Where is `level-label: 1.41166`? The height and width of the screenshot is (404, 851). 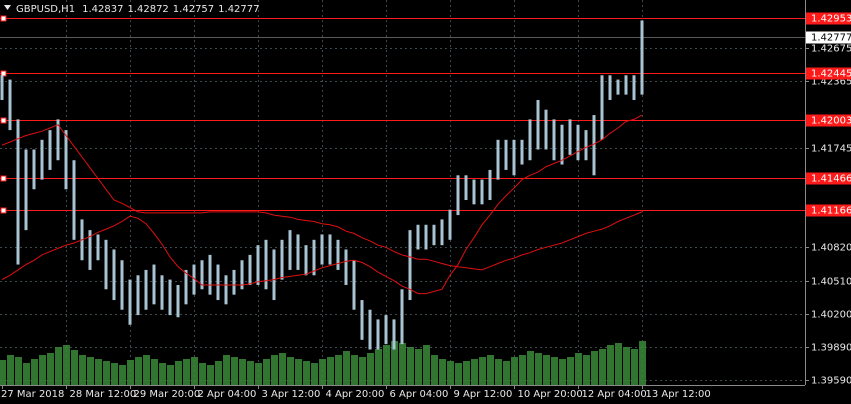 level-label: 1.41166 is located at coordinates (831, 211).